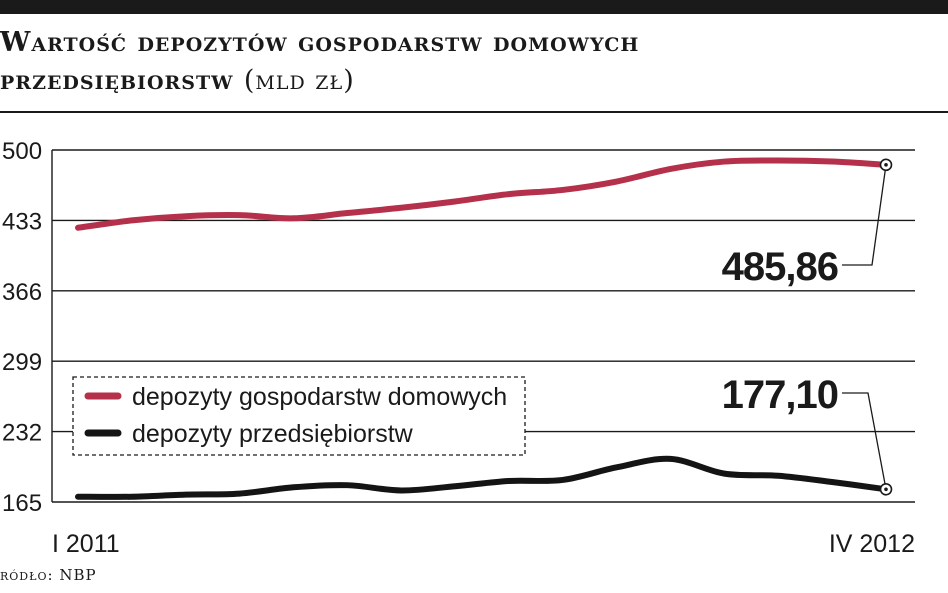 The width and height of the screenshot is (948, 593). I want to click on y-tick-label: 165, so click(22, 503).